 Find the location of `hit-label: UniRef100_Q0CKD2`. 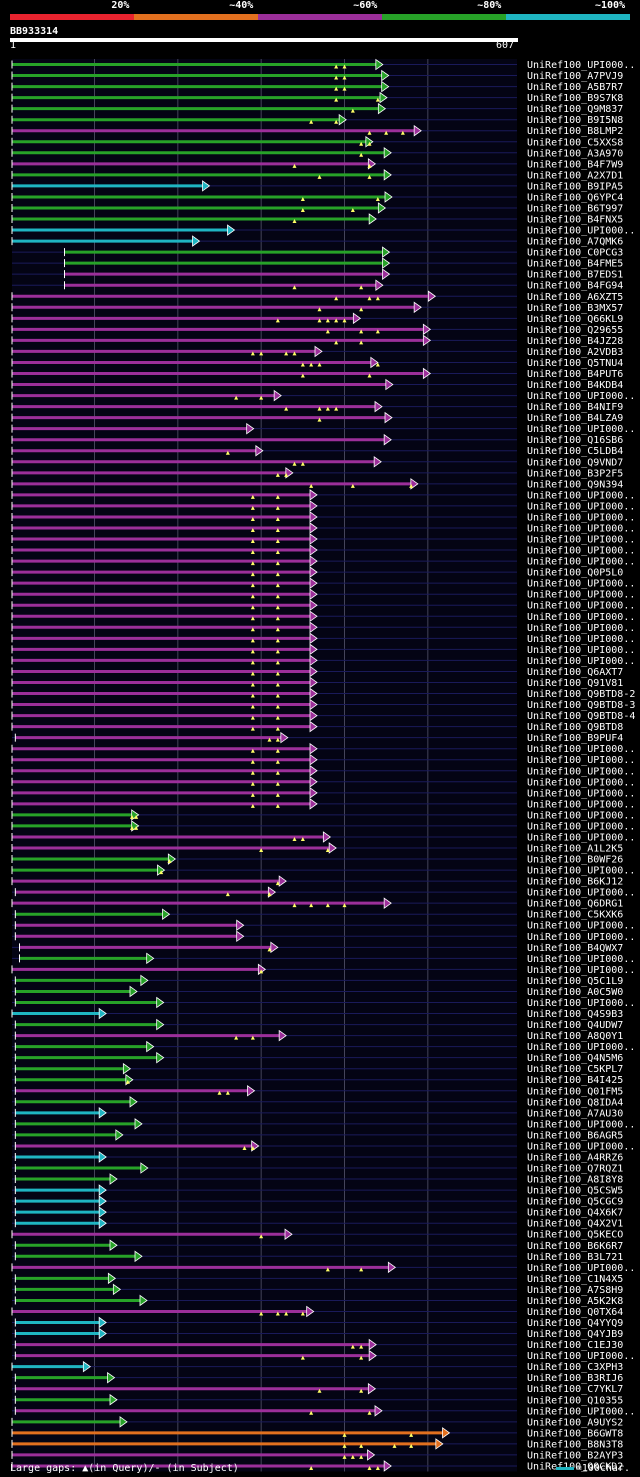

hit-label: UniRef100_Q0CKD2 is located at coordinates (575, 1466).